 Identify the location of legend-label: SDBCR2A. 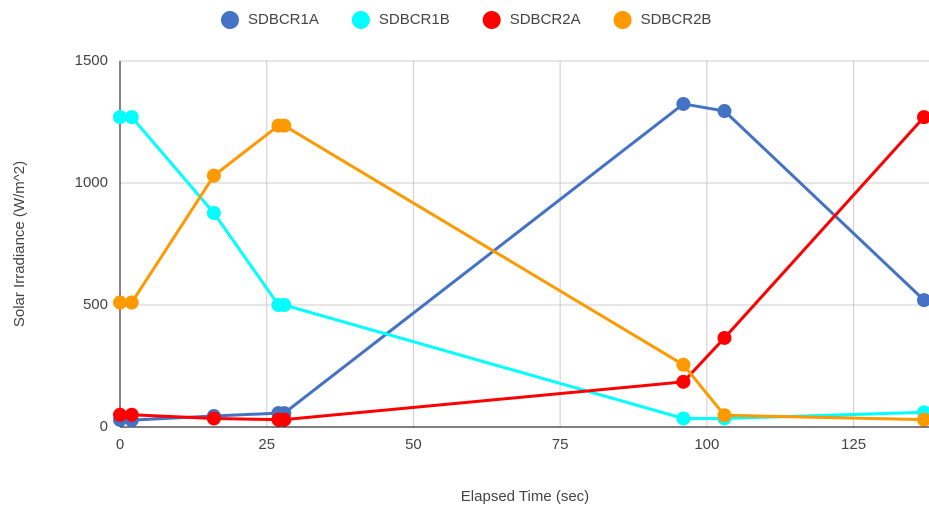
(545, 19).